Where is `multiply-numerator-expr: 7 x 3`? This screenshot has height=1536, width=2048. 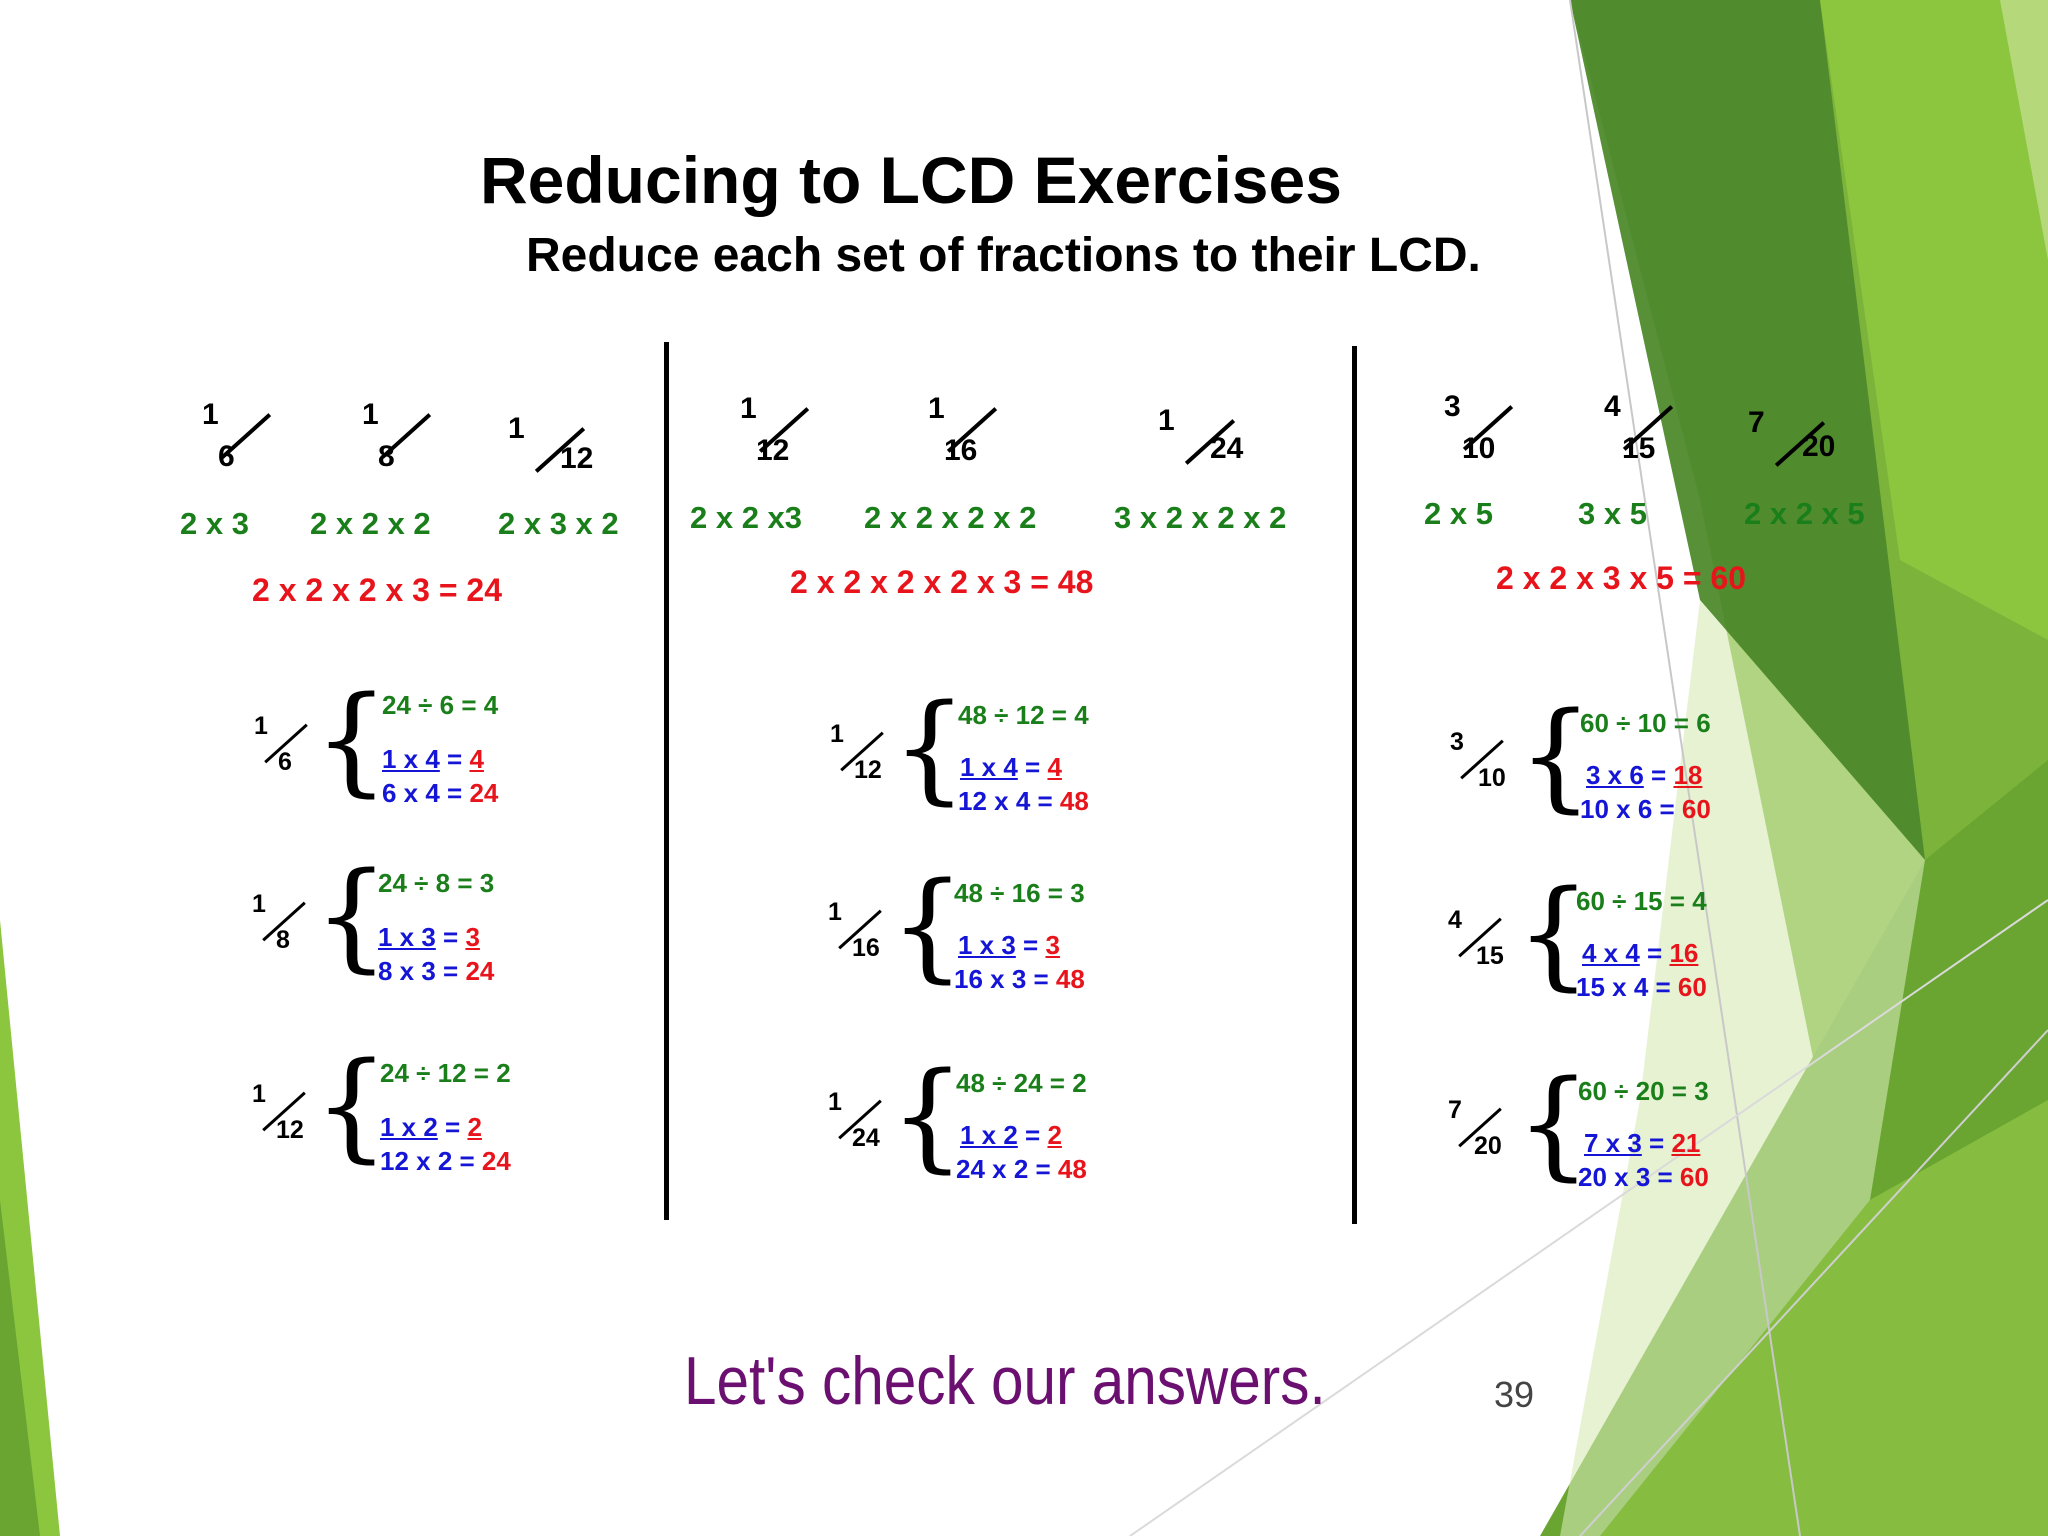 multiply-numerator-expr: 7 x 3 is located at coordinates (1613, 1143).